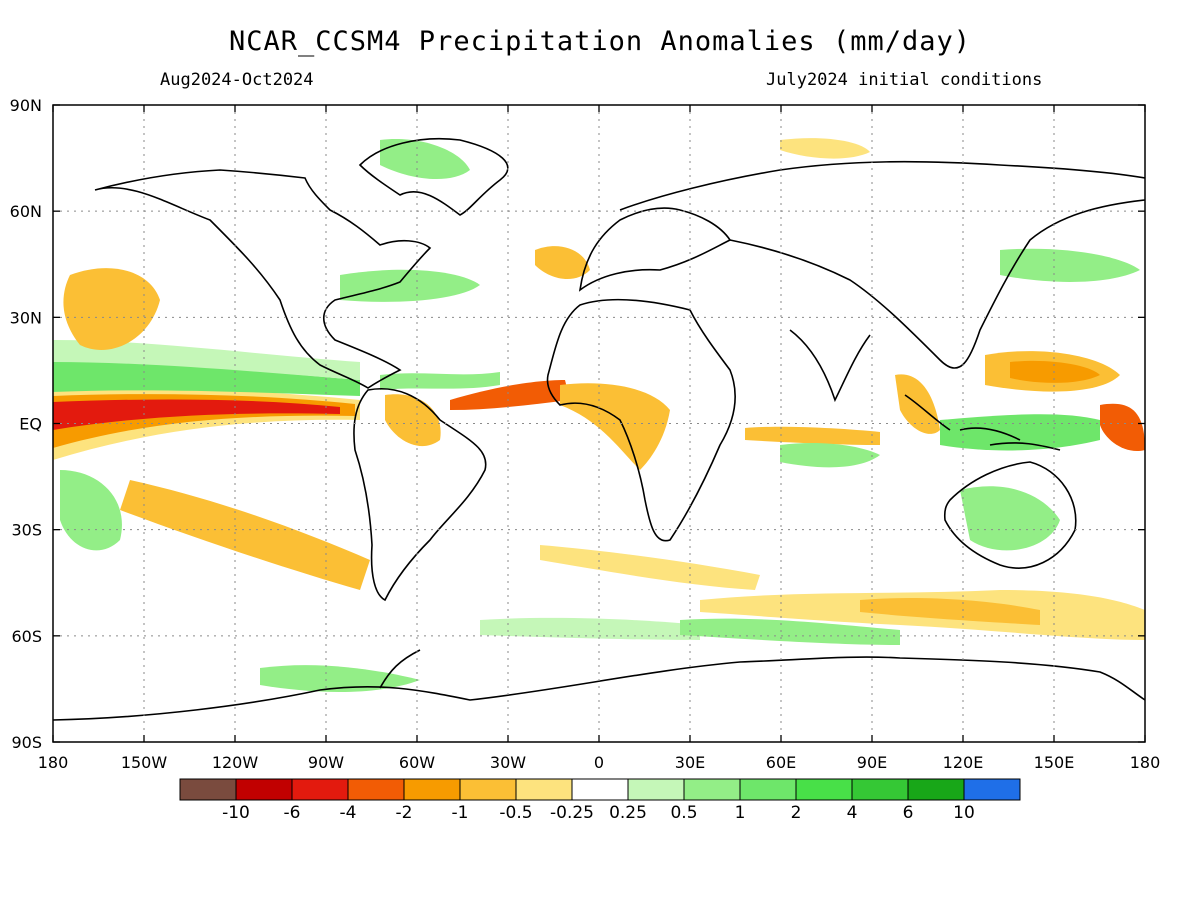  What do you see at coordinates (26, 105) in the screenshot?
I see `lat-label: 90N` at bounding box center [26, 105].